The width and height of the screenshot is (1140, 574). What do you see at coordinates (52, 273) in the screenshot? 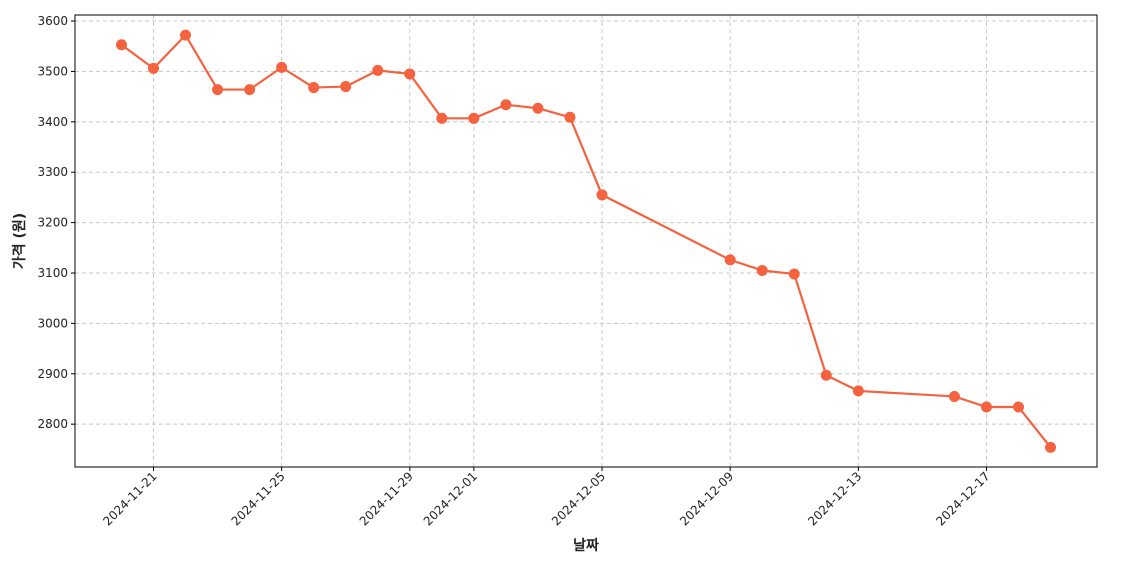
I see `y-tick-label: 3100` at bounding box center [52, 273].